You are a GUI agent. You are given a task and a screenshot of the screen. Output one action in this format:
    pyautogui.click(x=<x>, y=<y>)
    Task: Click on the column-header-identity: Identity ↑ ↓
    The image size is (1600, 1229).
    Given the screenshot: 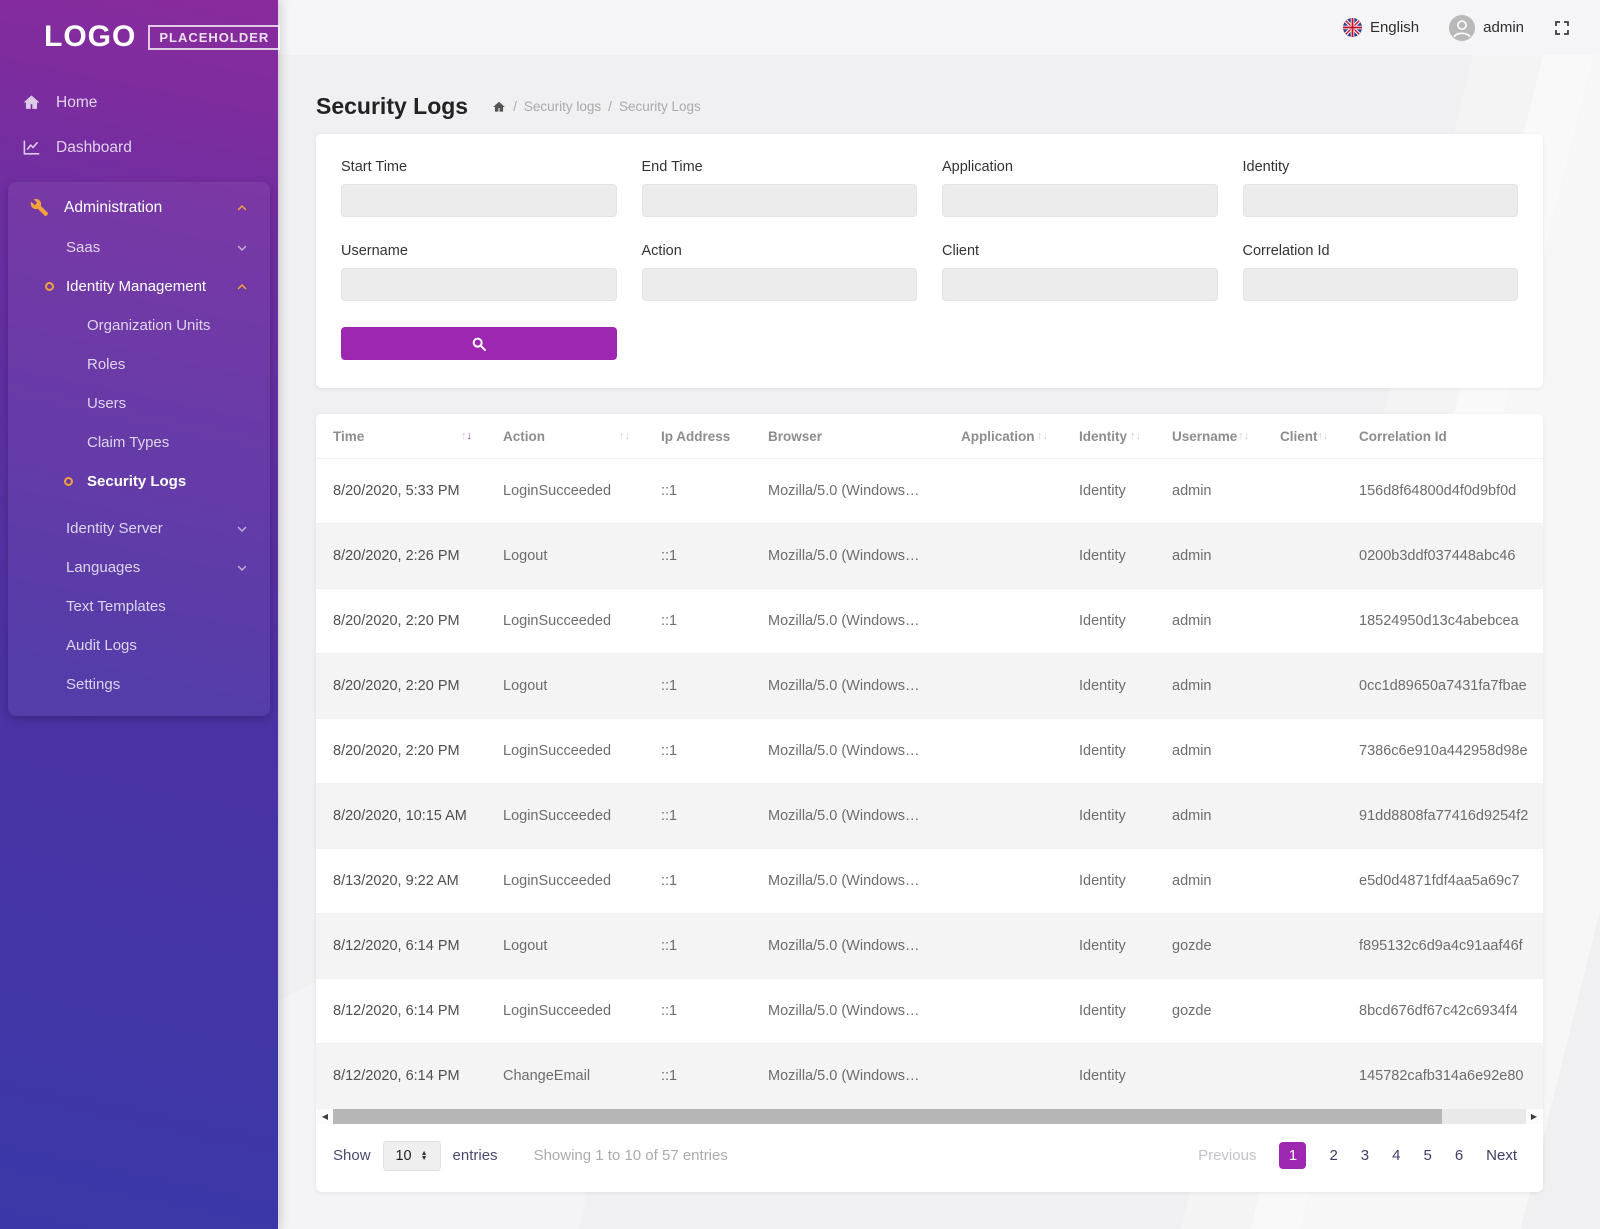 What is the action you would take?
    pyautogui.click(x=1108, y=436)
    